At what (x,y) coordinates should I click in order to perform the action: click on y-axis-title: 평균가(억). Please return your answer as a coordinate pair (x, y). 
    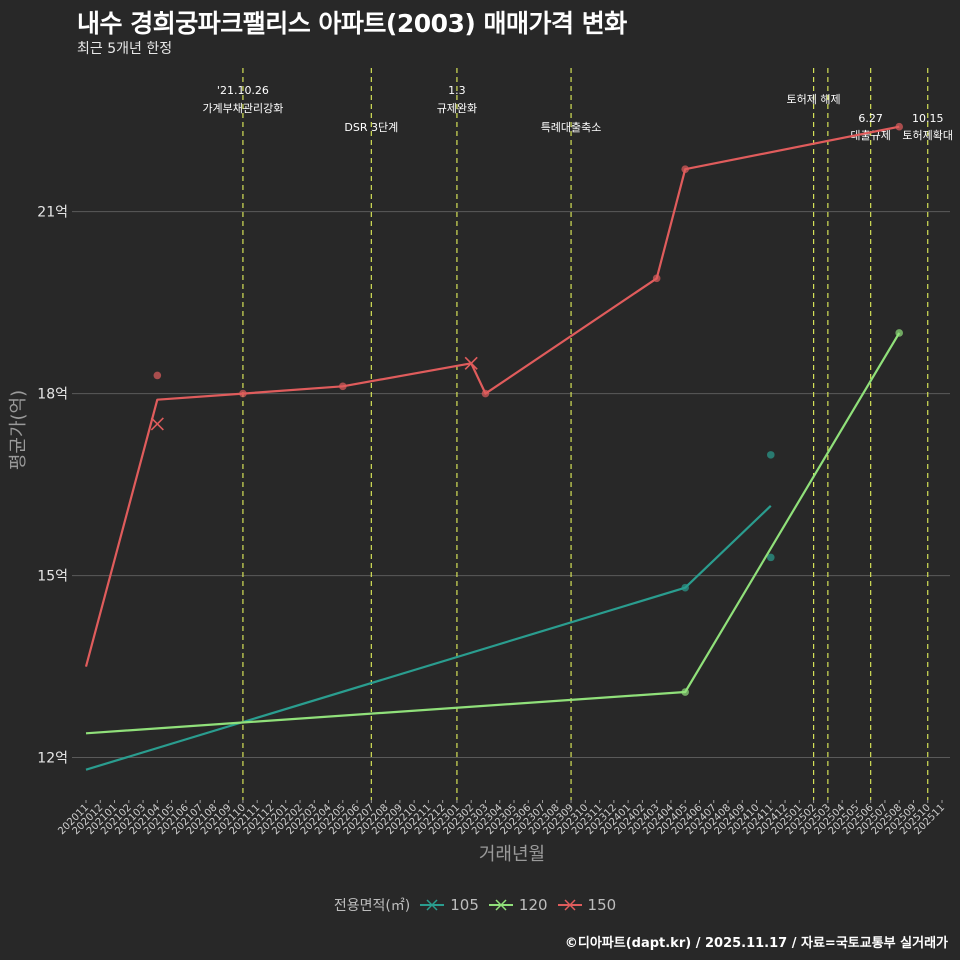
    Looking at the image, I should click on (18, 430).